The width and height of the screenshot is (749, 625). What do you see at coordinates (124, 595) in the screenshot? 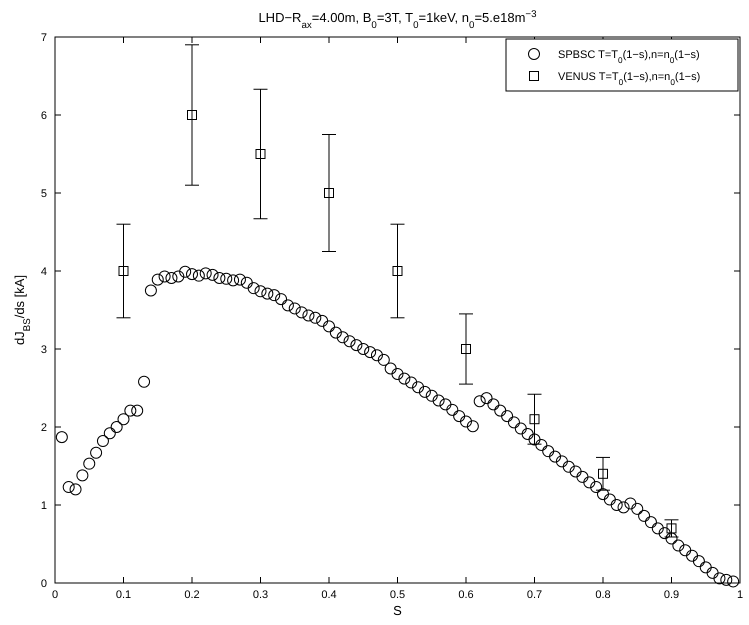
I see `x-tick-label: 0.1` at bounding box center [124, 595].